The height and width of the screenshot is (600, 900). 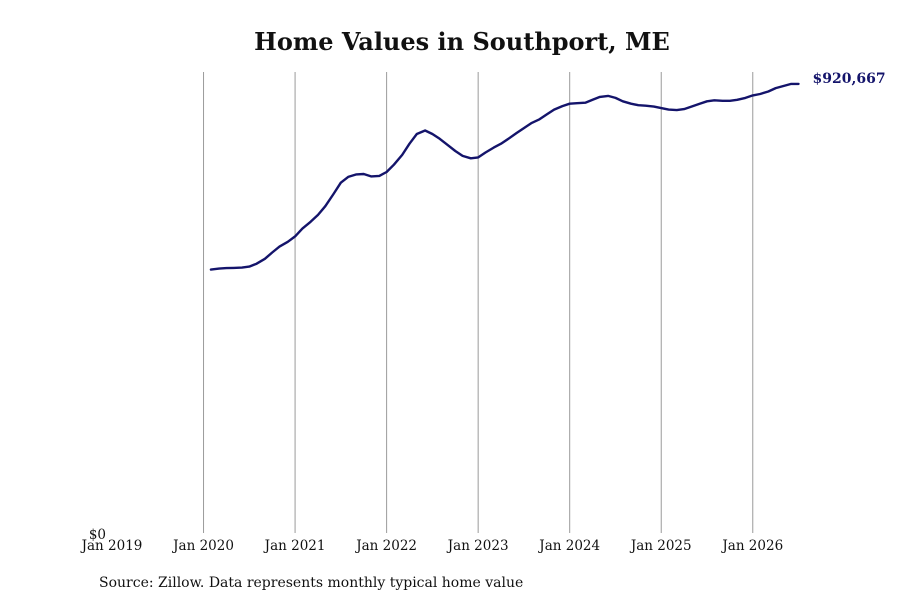 I want to click on latest-value-label: $920,667, so click(x=849, y=79).